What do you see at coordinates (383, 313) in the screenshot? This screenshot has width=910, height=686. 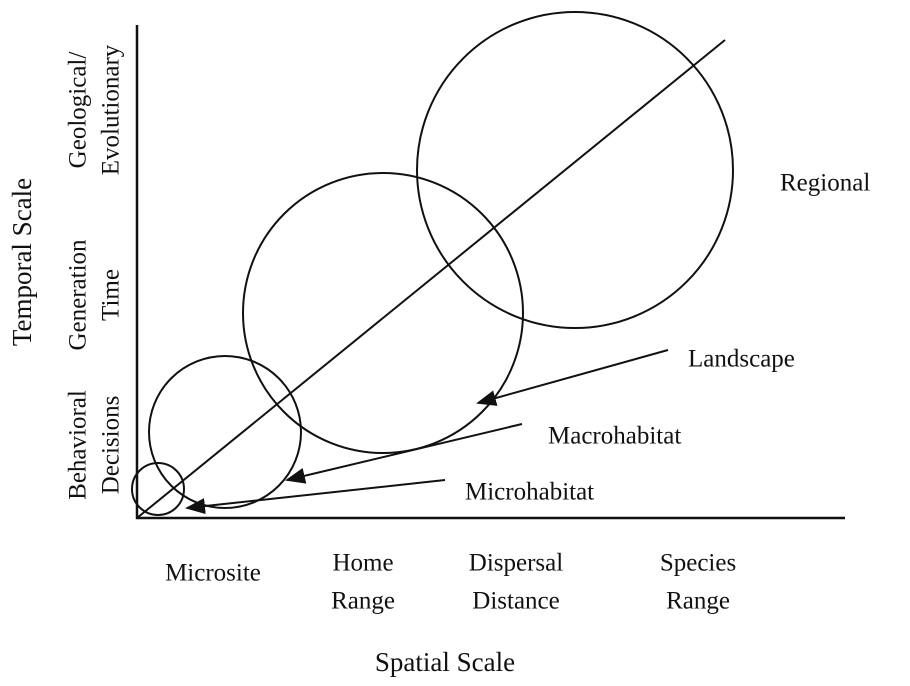 I see `circle-landscape` at bounding box center [383, 313].